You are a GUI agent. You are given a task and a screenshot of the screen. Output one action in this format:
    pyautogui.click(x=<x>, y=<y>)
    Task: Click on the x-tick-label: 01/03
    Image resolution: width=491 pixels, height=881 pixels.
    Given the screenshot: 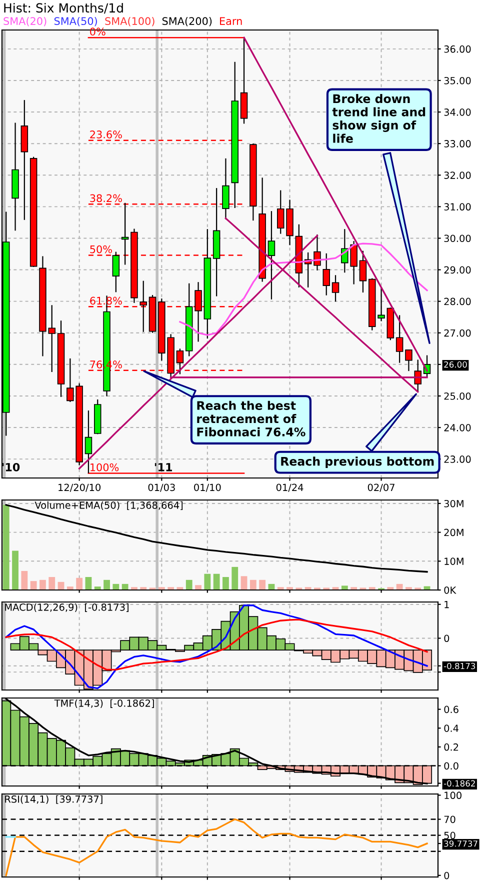 What is the action you would take?
    pyautogui.click(x=161, y=488)
    